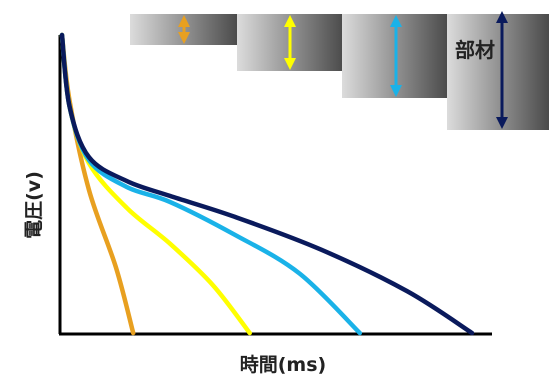 This screenshot has height=382, width=549. What do you see at coordinates (283, 365) in the screenshot?
I see `x-axis-title: 時間(ms)` at bounding box center [283, 365].